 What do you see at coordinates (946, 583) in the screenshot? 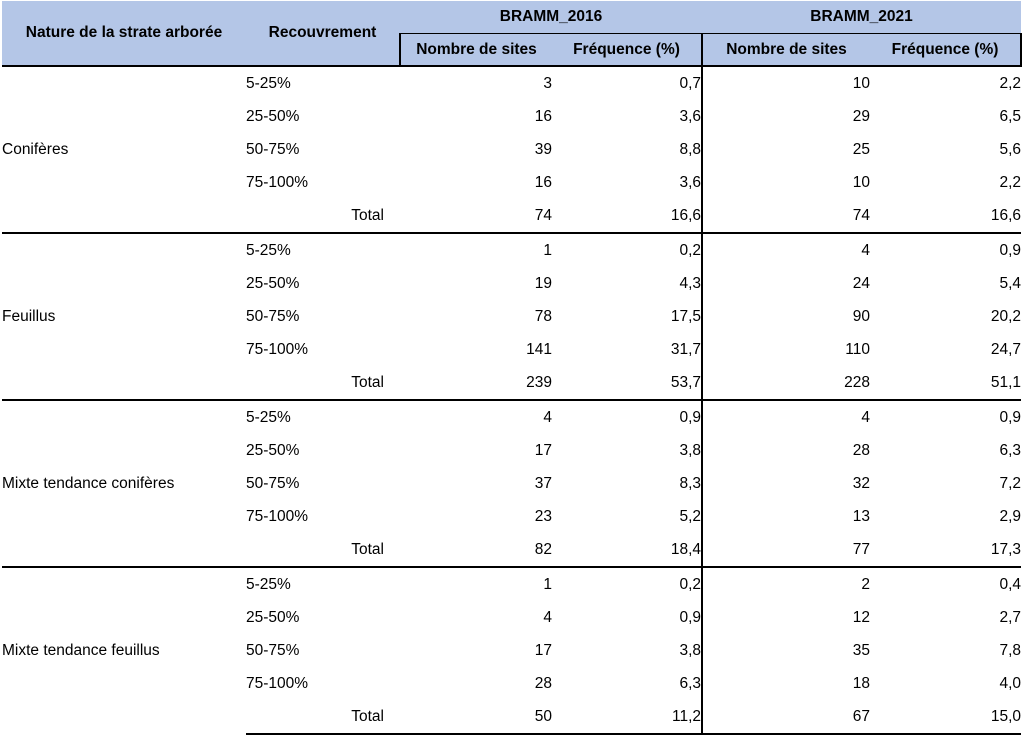
I see `freq-2021-cell: 0,4` at bounding box center [946, 583].